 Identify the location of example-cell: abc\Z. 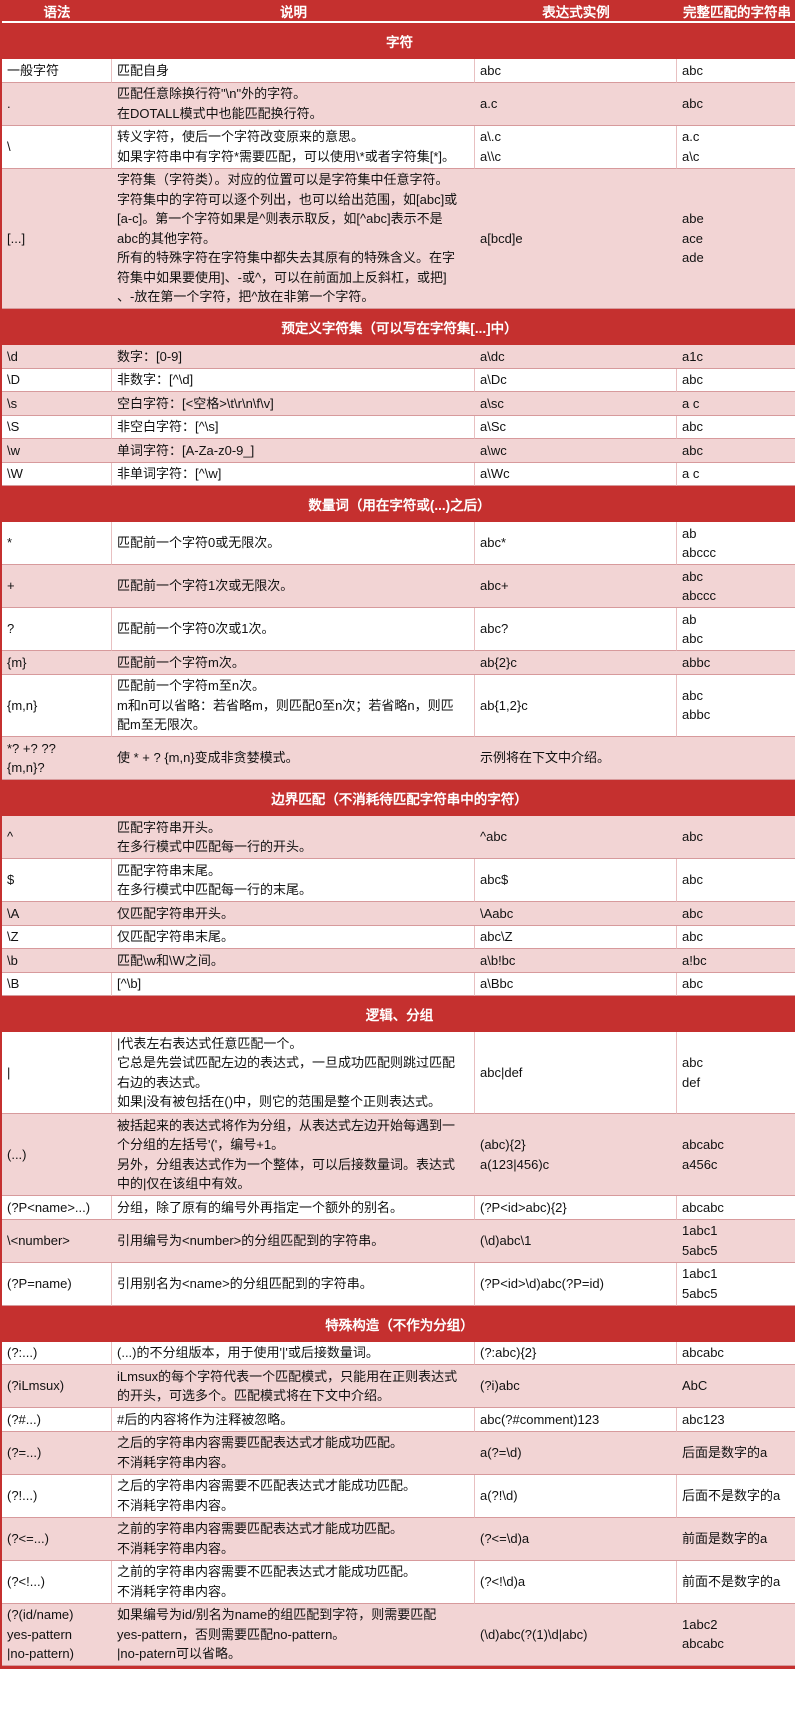
(576, 937).